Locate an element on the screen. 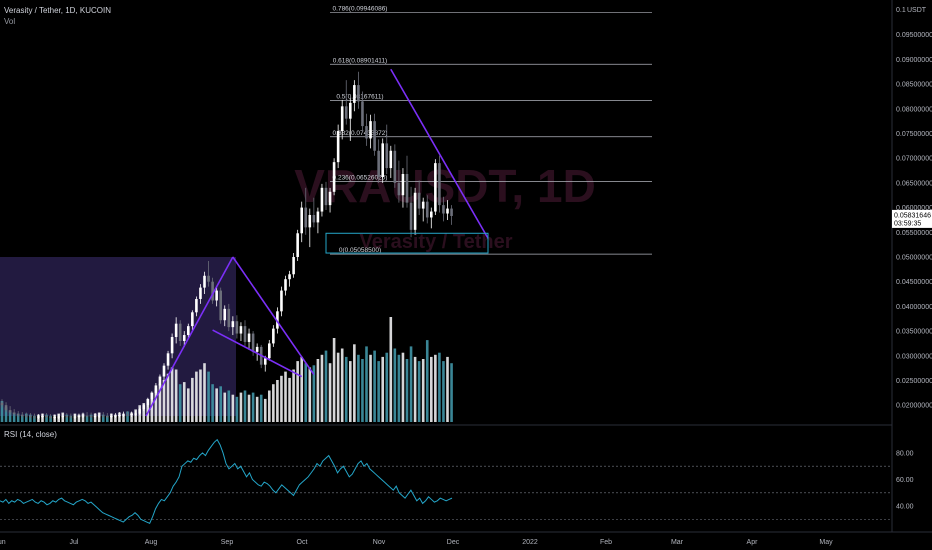 The image size is (932, 550). time-tick-label: Apr is located at coordinates (753, 542).